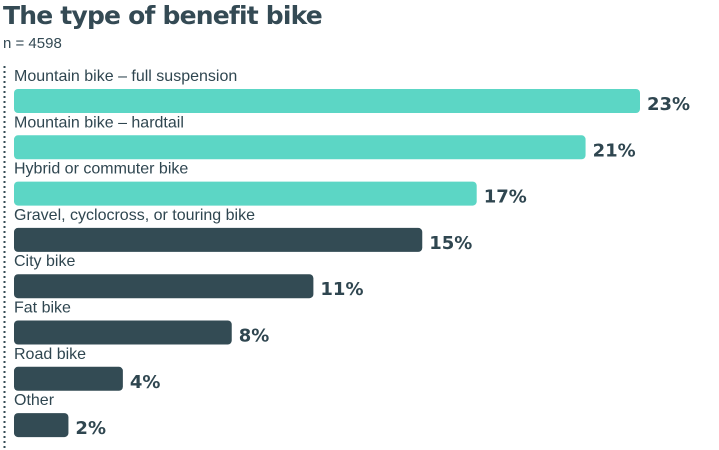  I want to click on category-label: Other, so click(34, 400).